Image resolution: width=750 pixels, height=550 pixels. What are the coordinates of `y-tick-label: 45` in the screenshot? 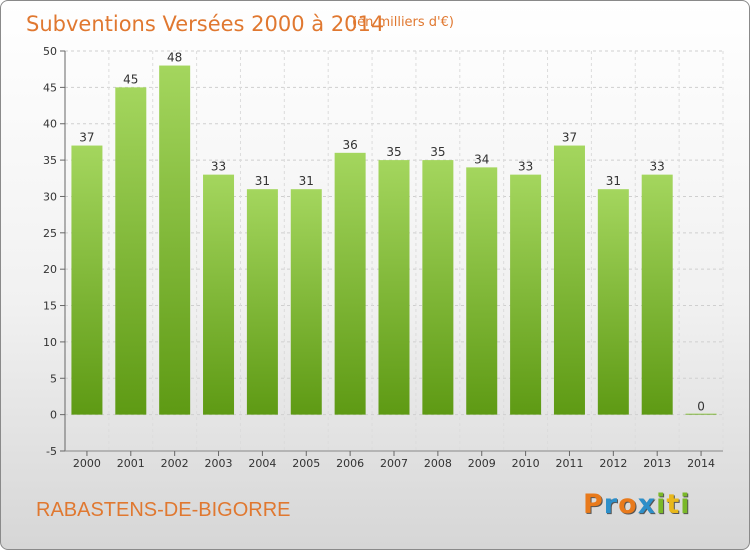 It's located at (50, 87).